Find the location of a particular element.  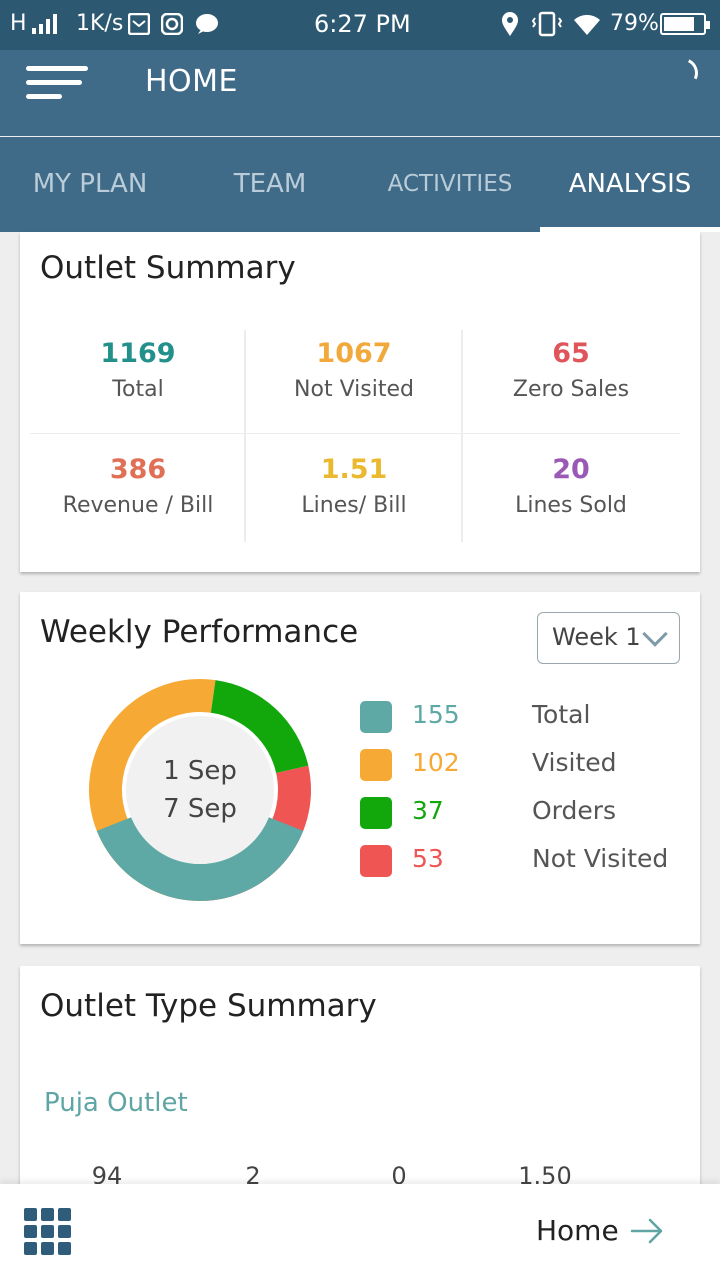

outlet-type-summary-title: Outlet Type Summary is located at coordinates (208, 1006).